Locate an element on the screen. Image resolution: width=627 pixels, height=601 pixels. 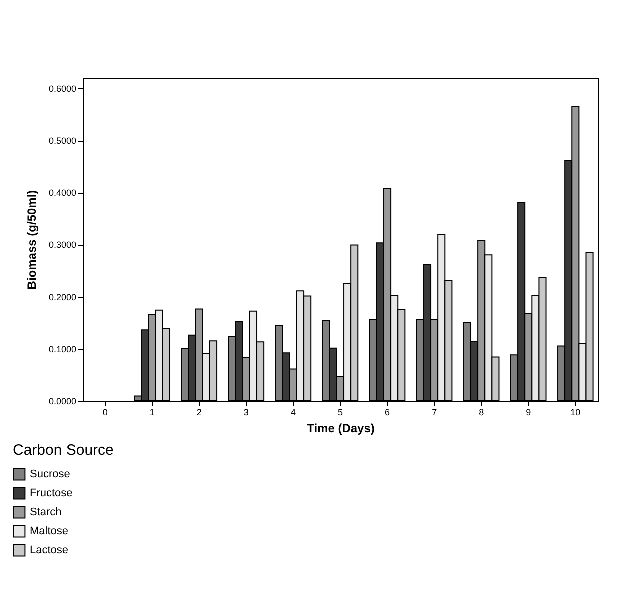
y-tick-label: 0.6000 is located at coordinates (62, 89).